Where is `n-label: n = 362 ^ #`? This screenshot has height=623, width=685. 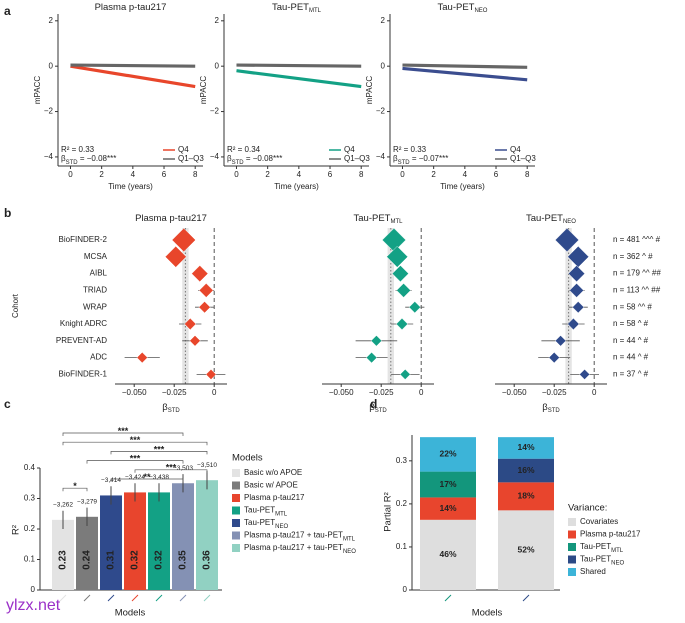 n-label: n = 362 ^ # is located at coordinates (633, 256).